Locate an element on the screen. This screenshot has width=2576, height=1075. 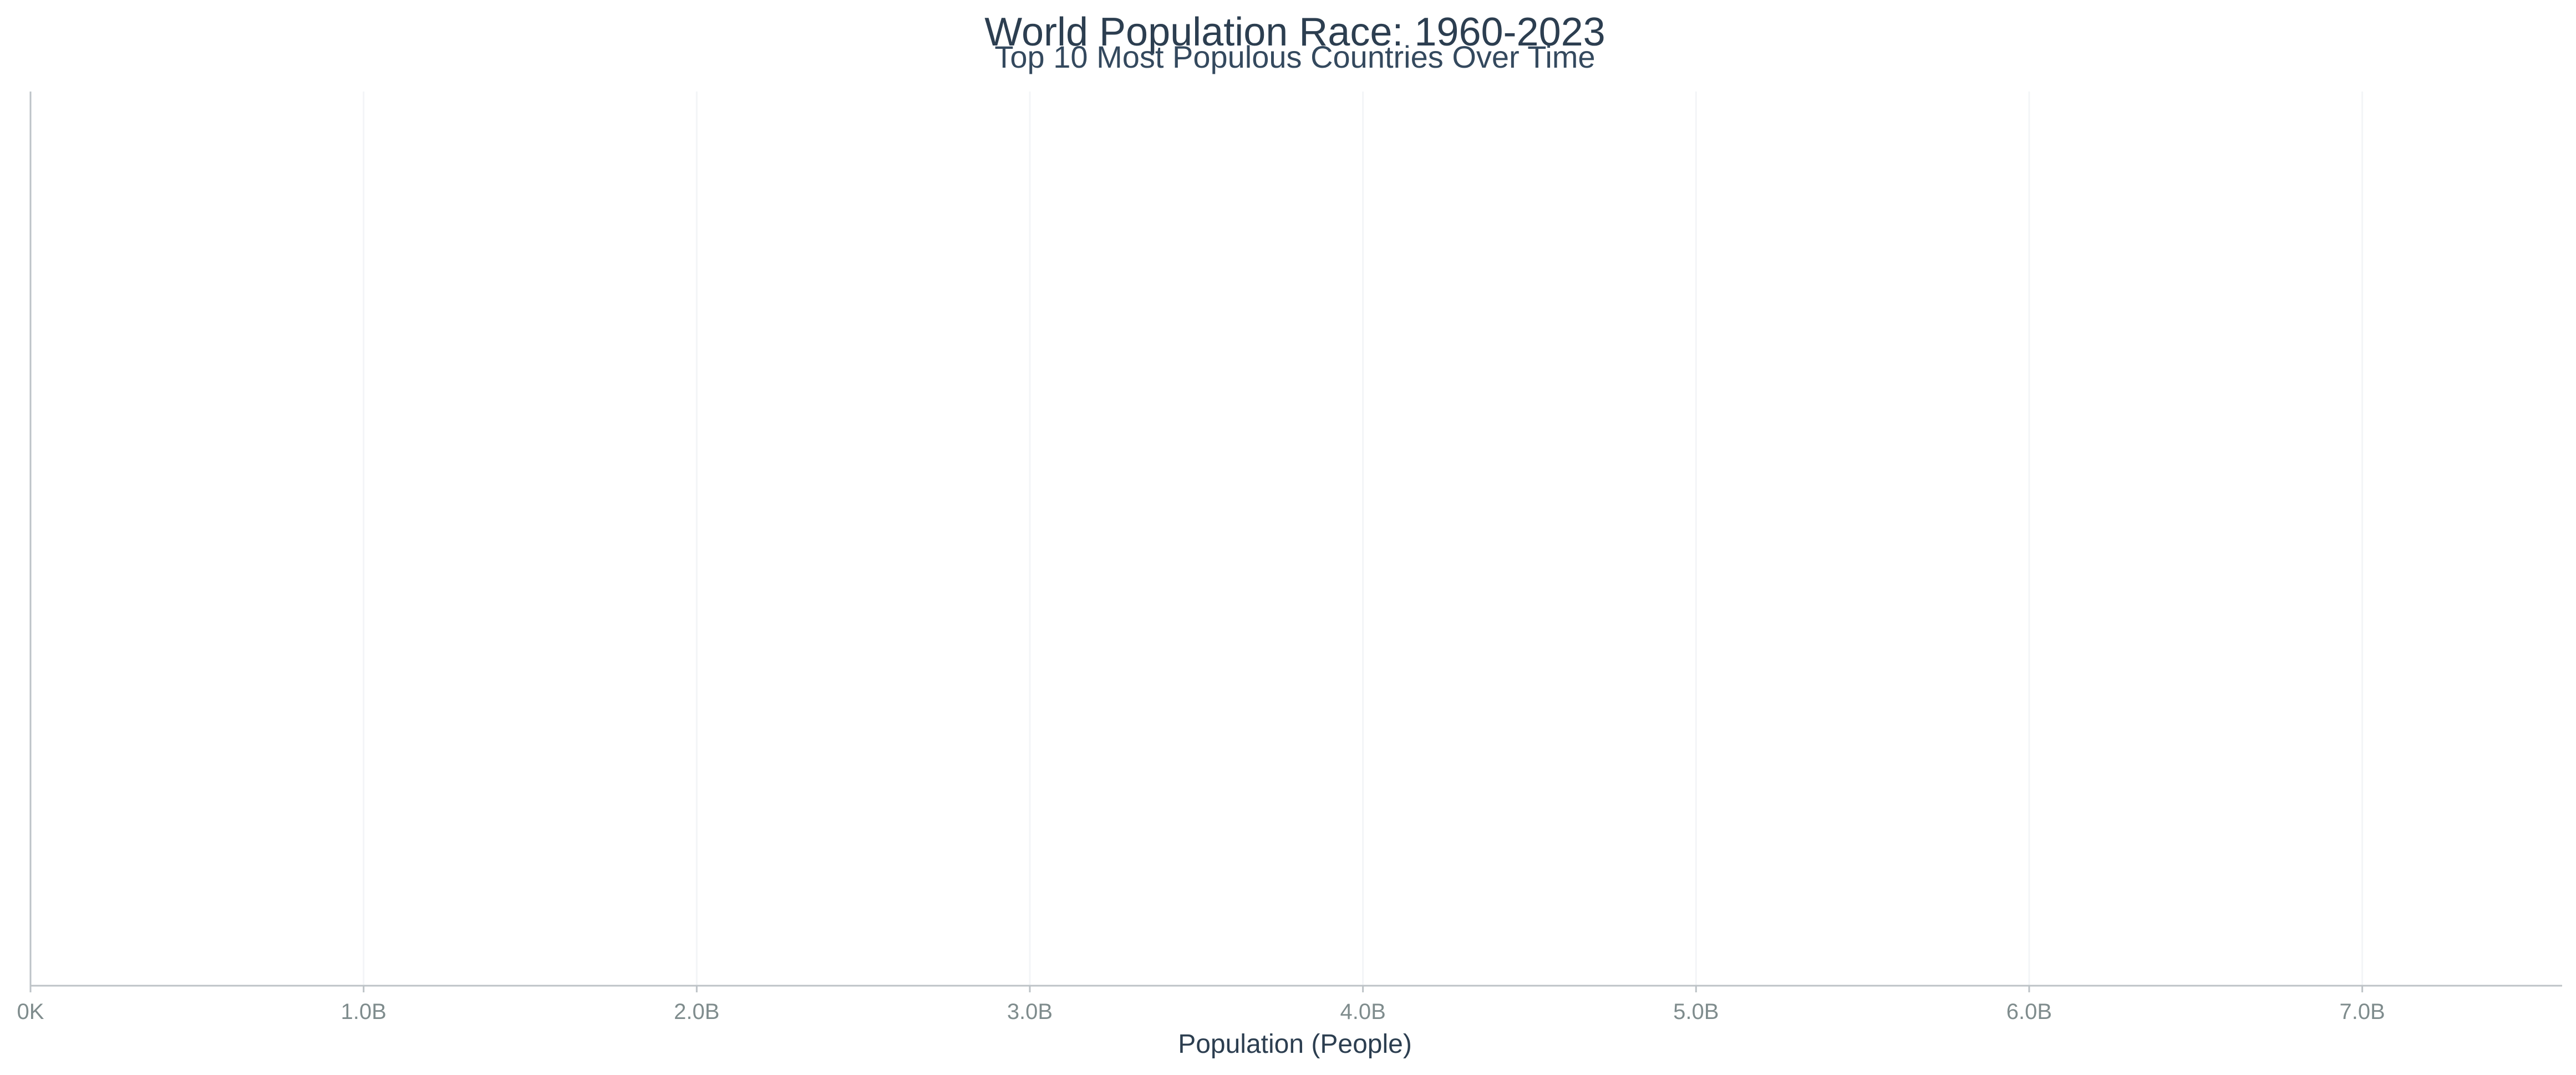
x-tick-label: 5.0B is located at coordinates (1696, 1012).